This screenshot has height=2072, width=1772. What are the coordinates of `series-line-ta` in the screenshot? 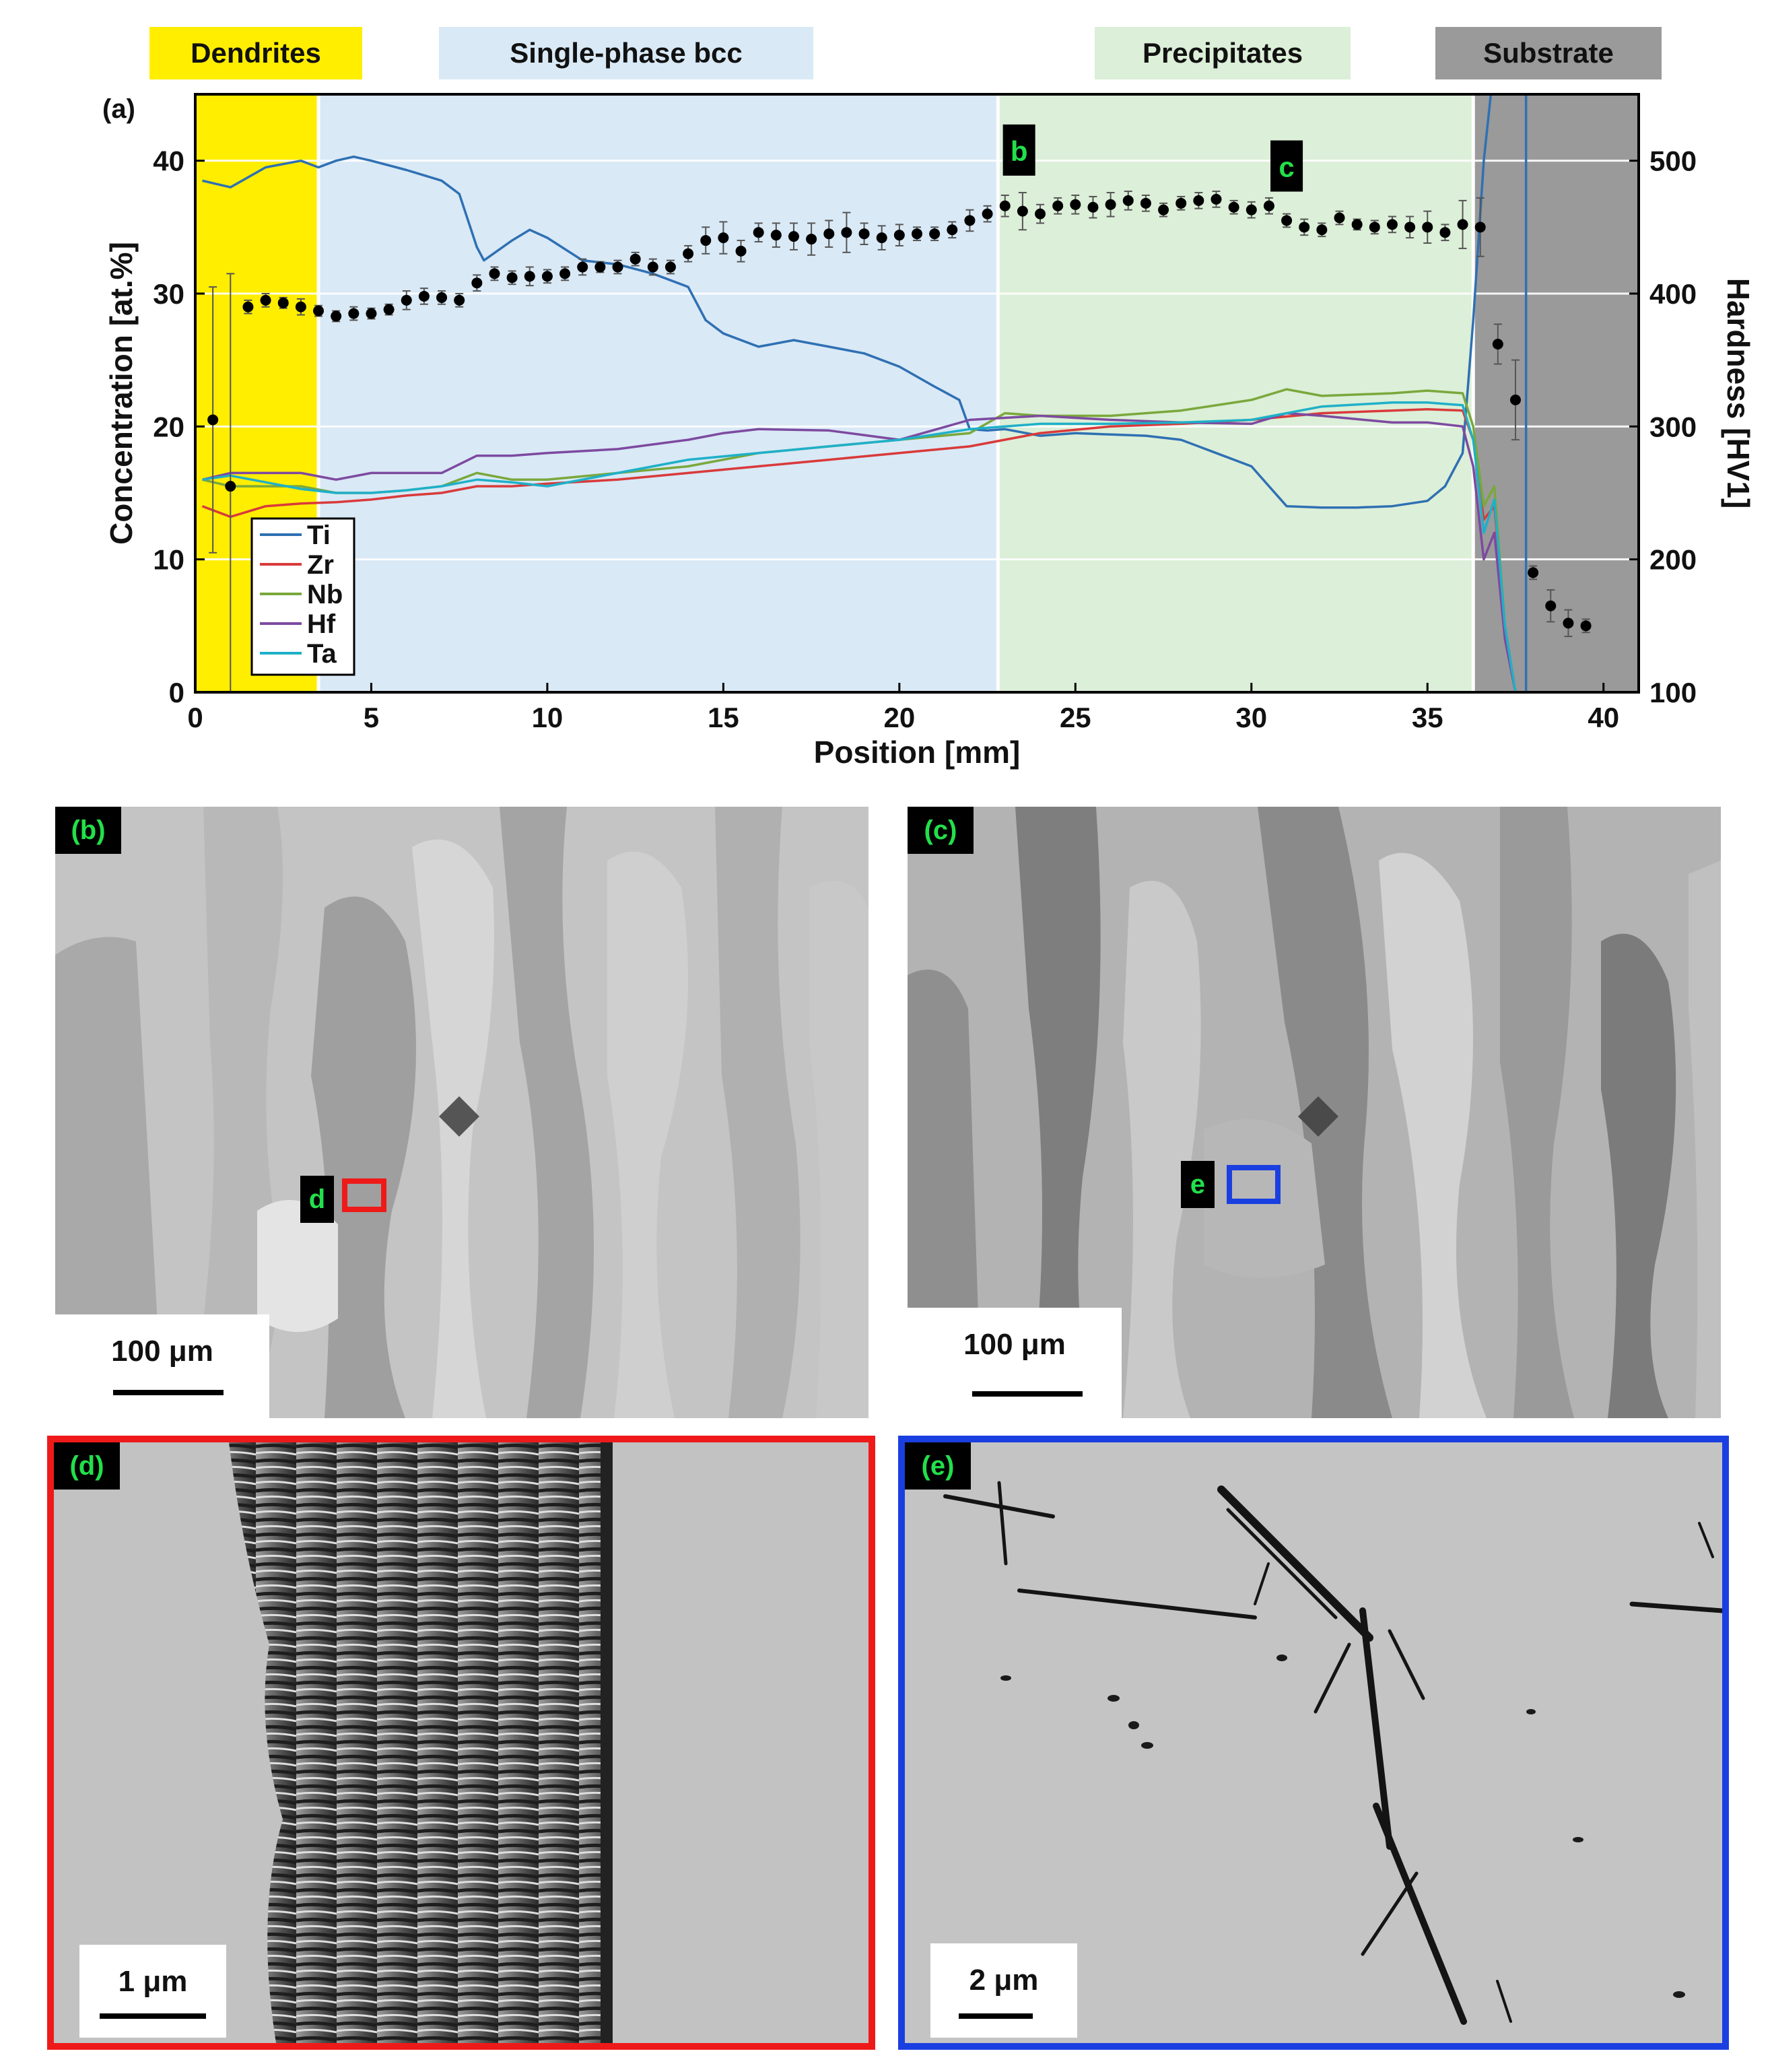 It's located at (859, 546).